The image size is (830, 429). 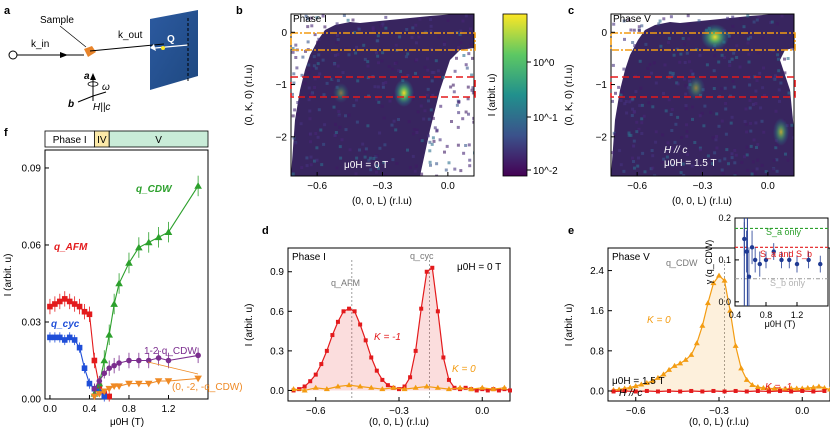 What do you see at coordinates (735, 315) in the screenshot?
I see `x-tick-label: 0.4` at bounding box center [735, 315].